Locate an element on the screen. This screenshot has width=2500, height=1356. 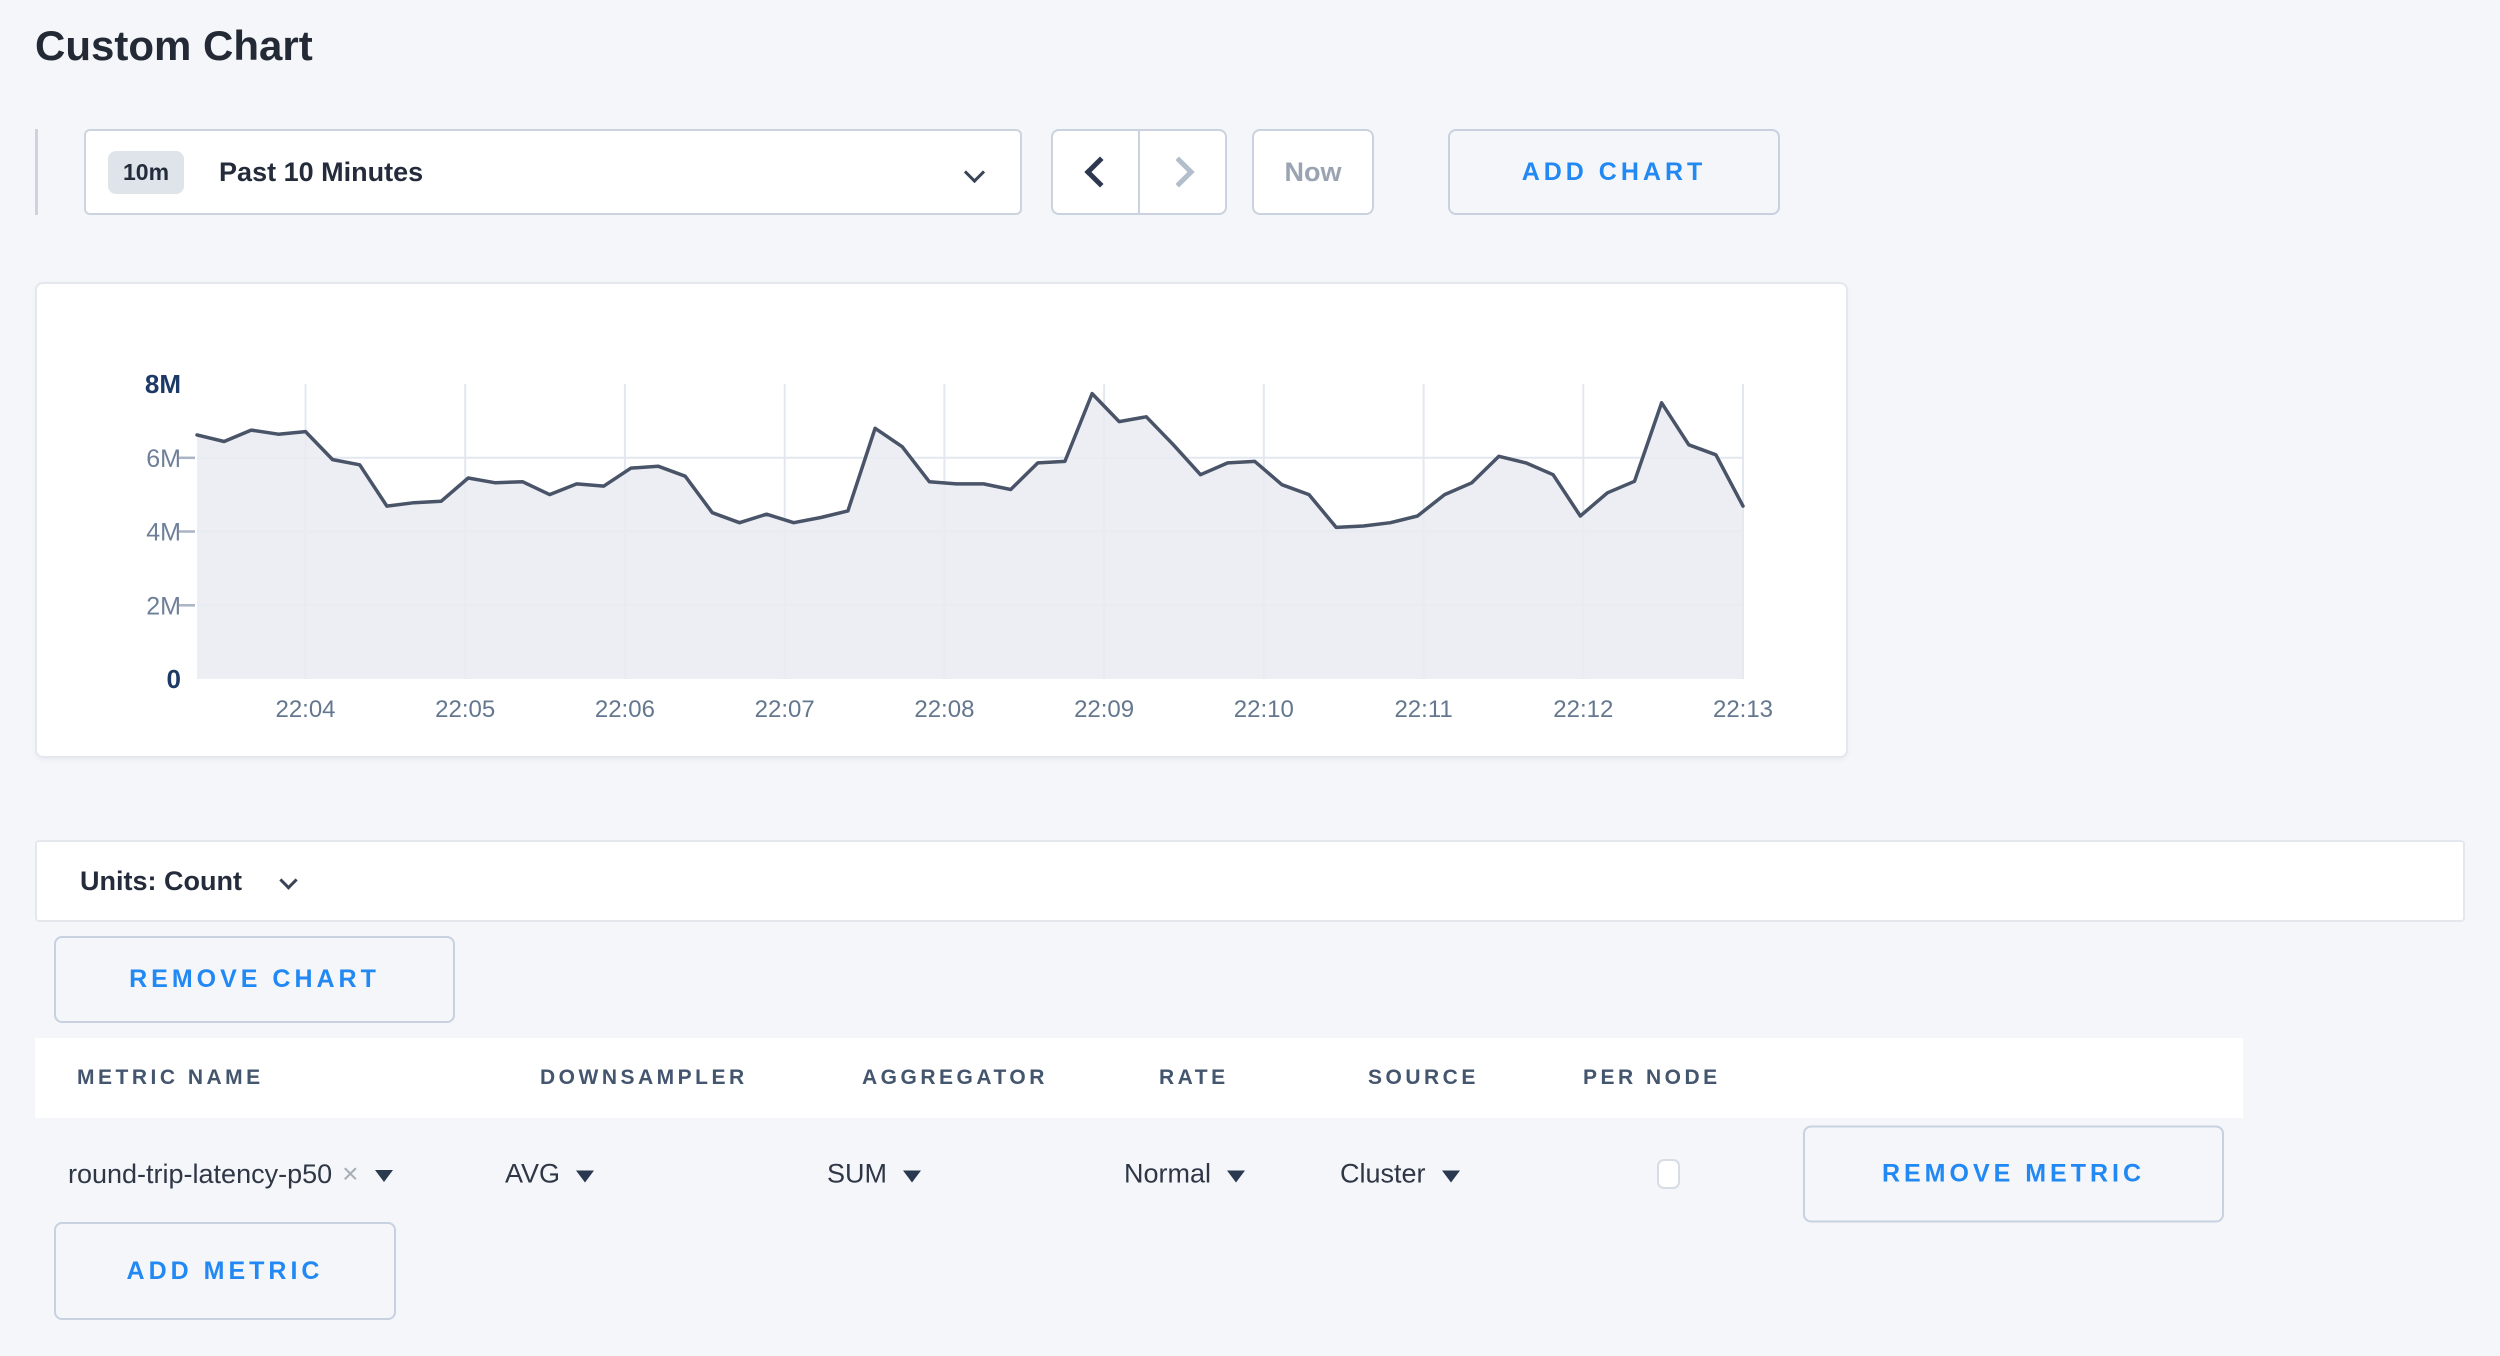
rate-value: Normal is located at coordinates (1168, 1173).